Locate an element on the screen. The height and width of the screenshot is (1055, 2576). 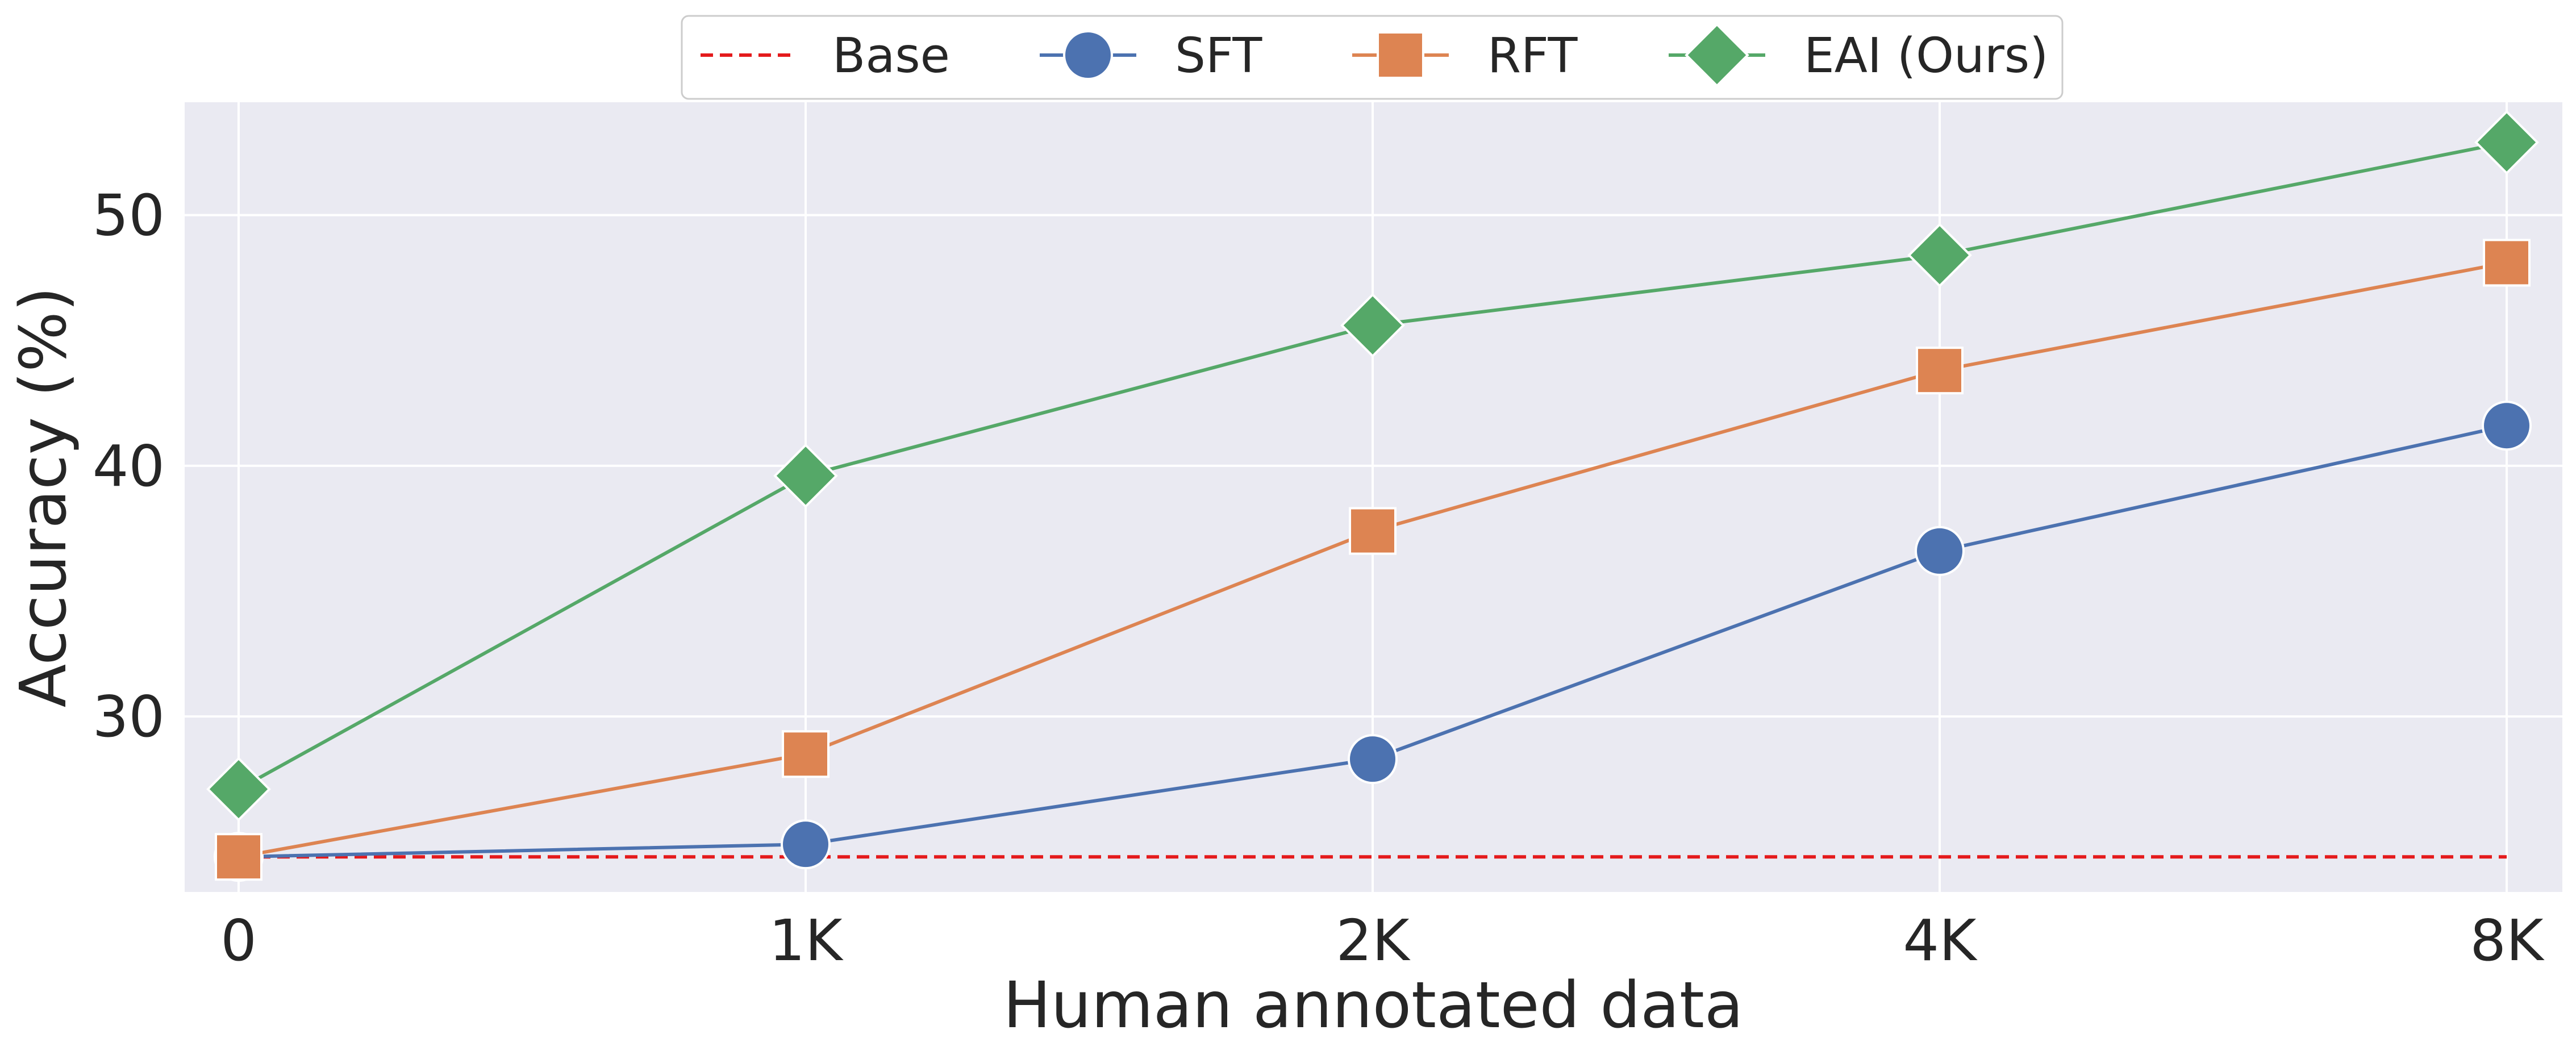
x-tick-label: 8K is located at coordinates (2508, 940).